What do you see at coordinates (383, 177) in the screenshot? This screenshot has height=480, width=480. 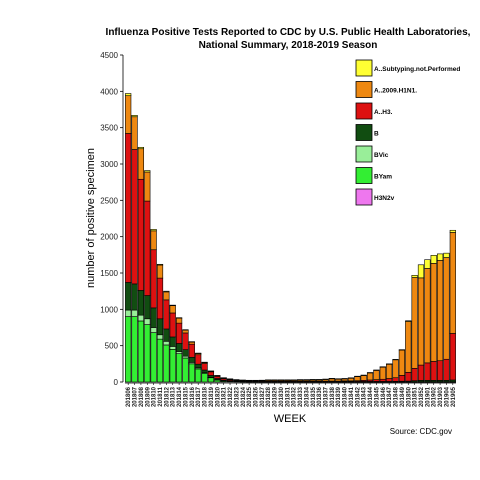 I see `legend-label: BYam` at bounding box center [383, 177].